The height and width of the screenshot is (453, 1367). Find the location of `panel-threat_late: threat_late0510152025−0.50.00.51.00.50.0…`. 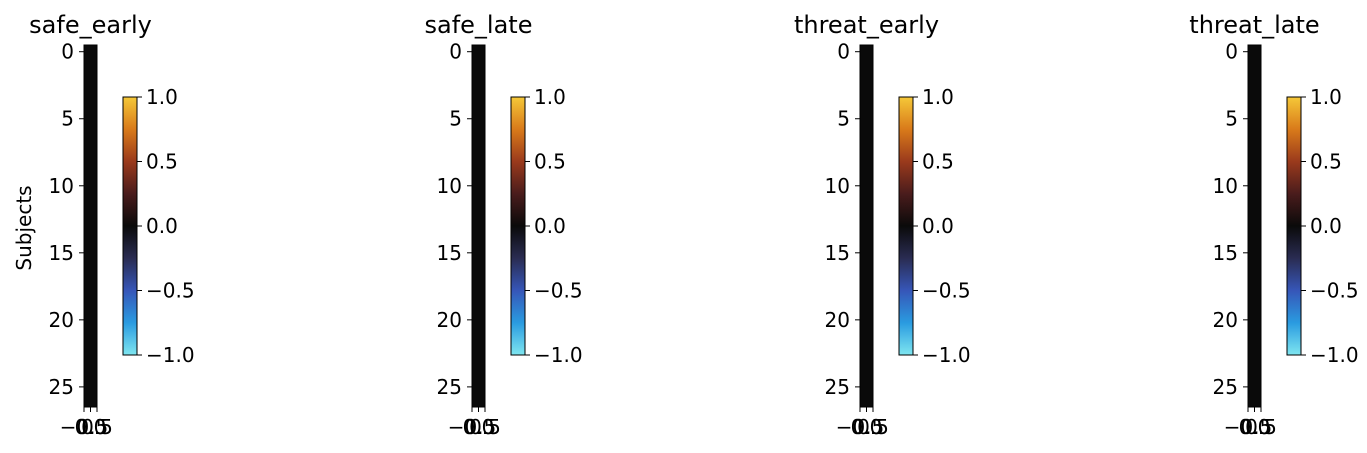

panel-threat_late: threat_late0510152025−0.50.00.51.00.50.0… is located at coordinates (1273, 225).